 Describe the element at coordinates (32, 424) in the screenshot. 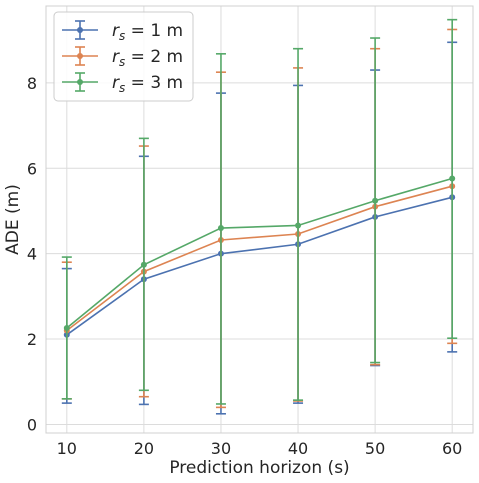

I see `y-tick-label: 0` at that location.